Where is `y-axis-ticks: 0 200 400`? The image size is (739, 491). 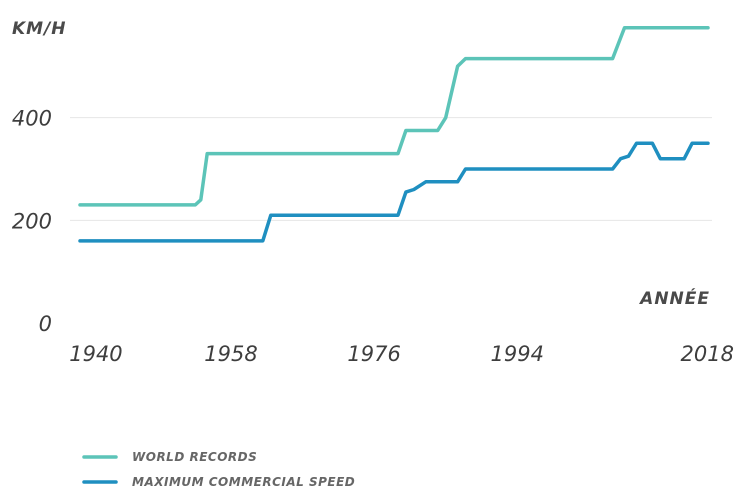 y-axis-ticks: 0 200 400 is located at coordinates (32, 221).